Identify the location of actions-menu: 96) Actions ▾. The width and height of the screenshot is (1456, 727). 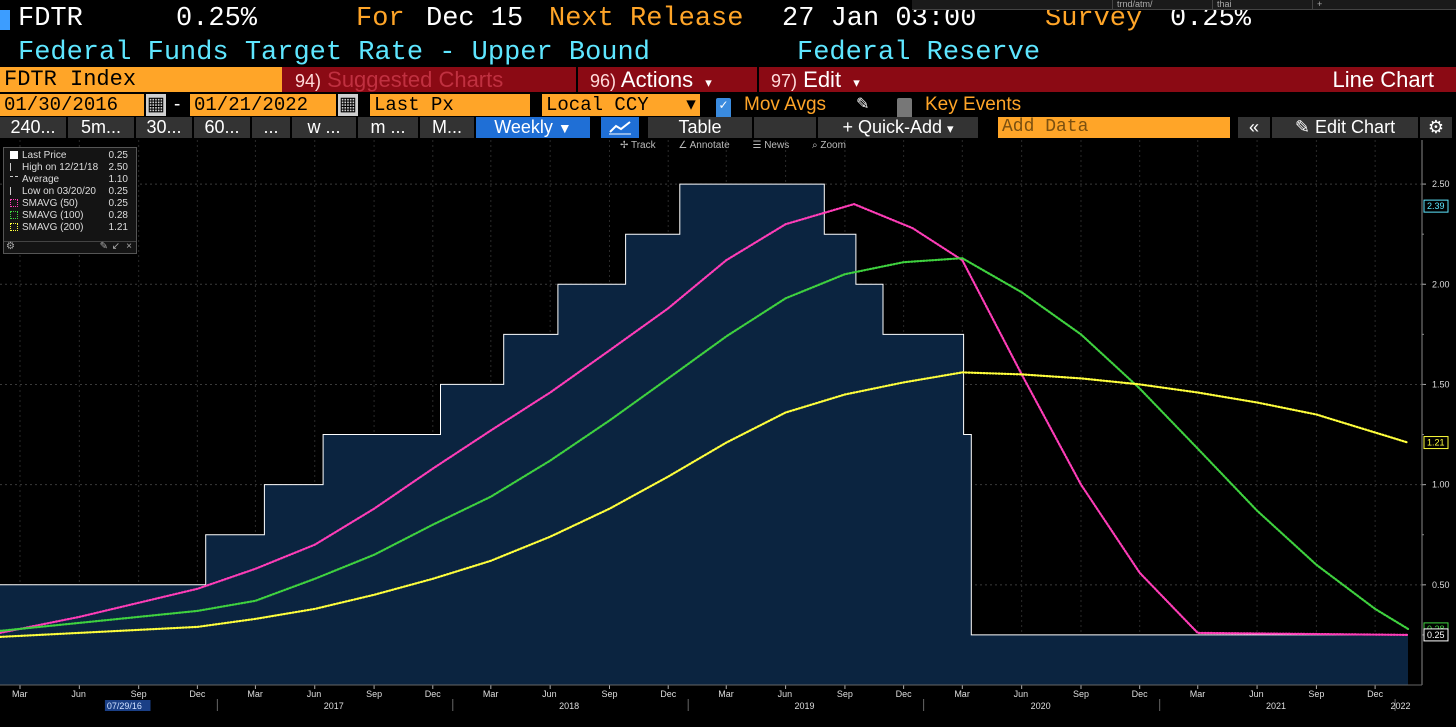
(665, 79).